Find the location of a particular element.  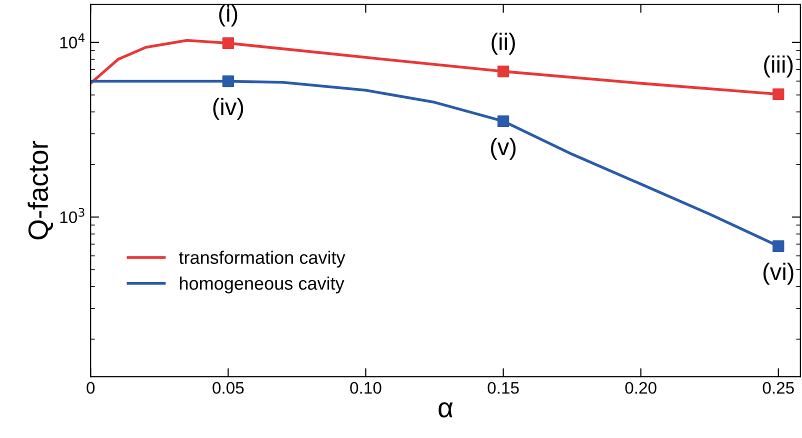

legend-label: homogeneous cavity is located at coordinates (262, 285).